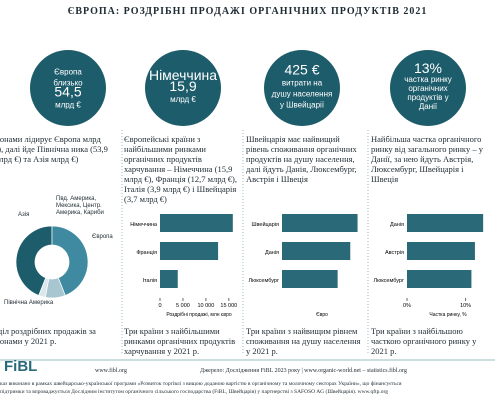  I want to click on category-label: Франція, so click(146, 253).